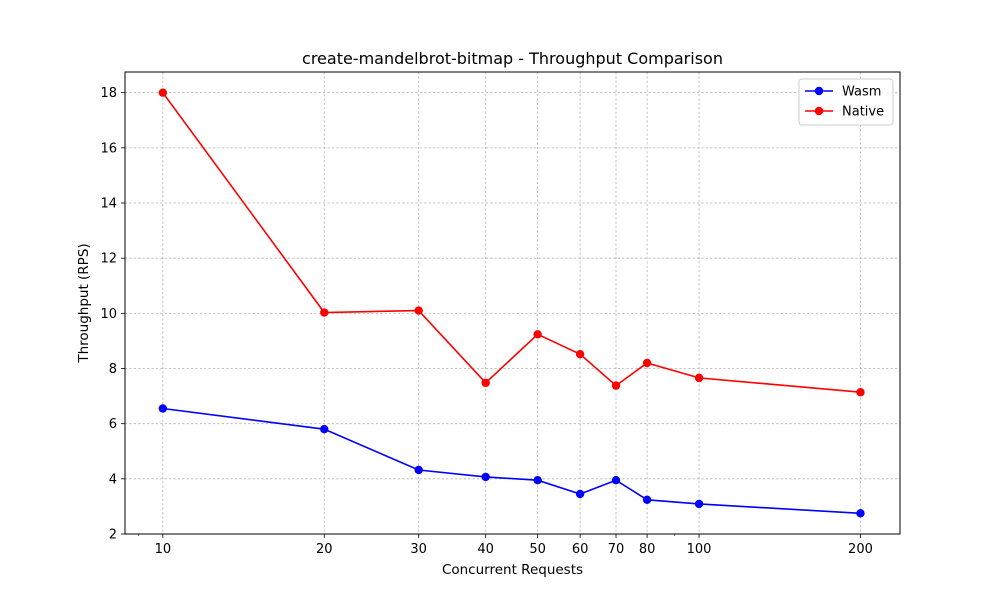 The width and height of the screenshot is (1000, 604). Describe the element at coordinates (511, 461) in the screenshot. I see `series-line-wasm` at that location.